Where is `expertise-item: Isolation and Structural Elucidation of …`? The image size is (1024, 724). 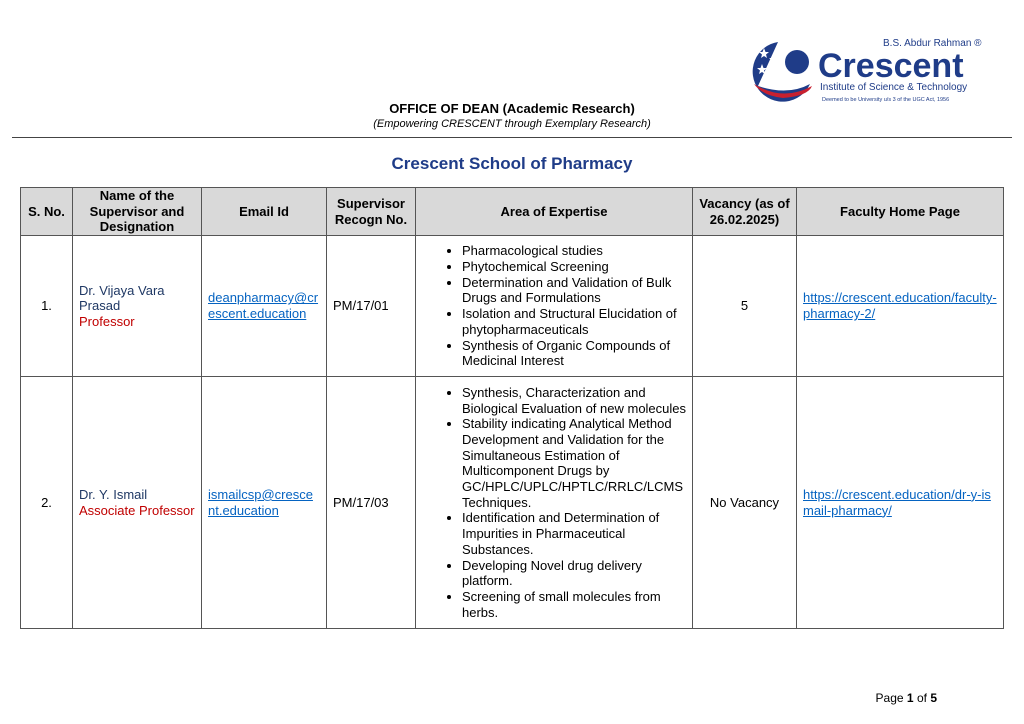
expertise-item: Isolation and Structural Elucidation of … is located at coordinates (574, 321).